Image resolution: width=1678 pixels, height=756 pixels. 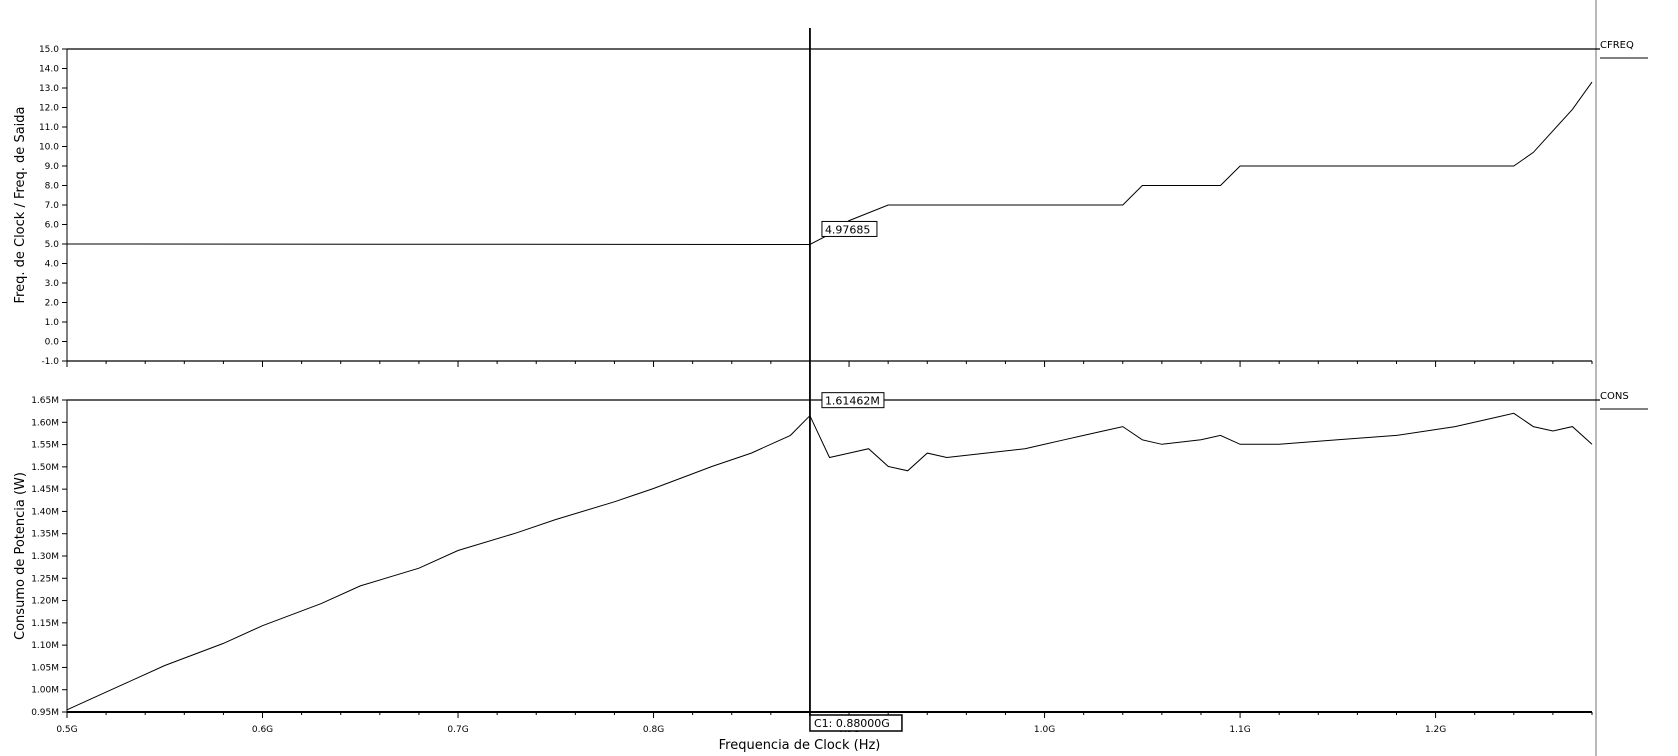 What do you see at coordinates (50, 362) in the screenshot?
I see `cfreq-y-tick-label: -1.0` at bounding box center [50, 362].